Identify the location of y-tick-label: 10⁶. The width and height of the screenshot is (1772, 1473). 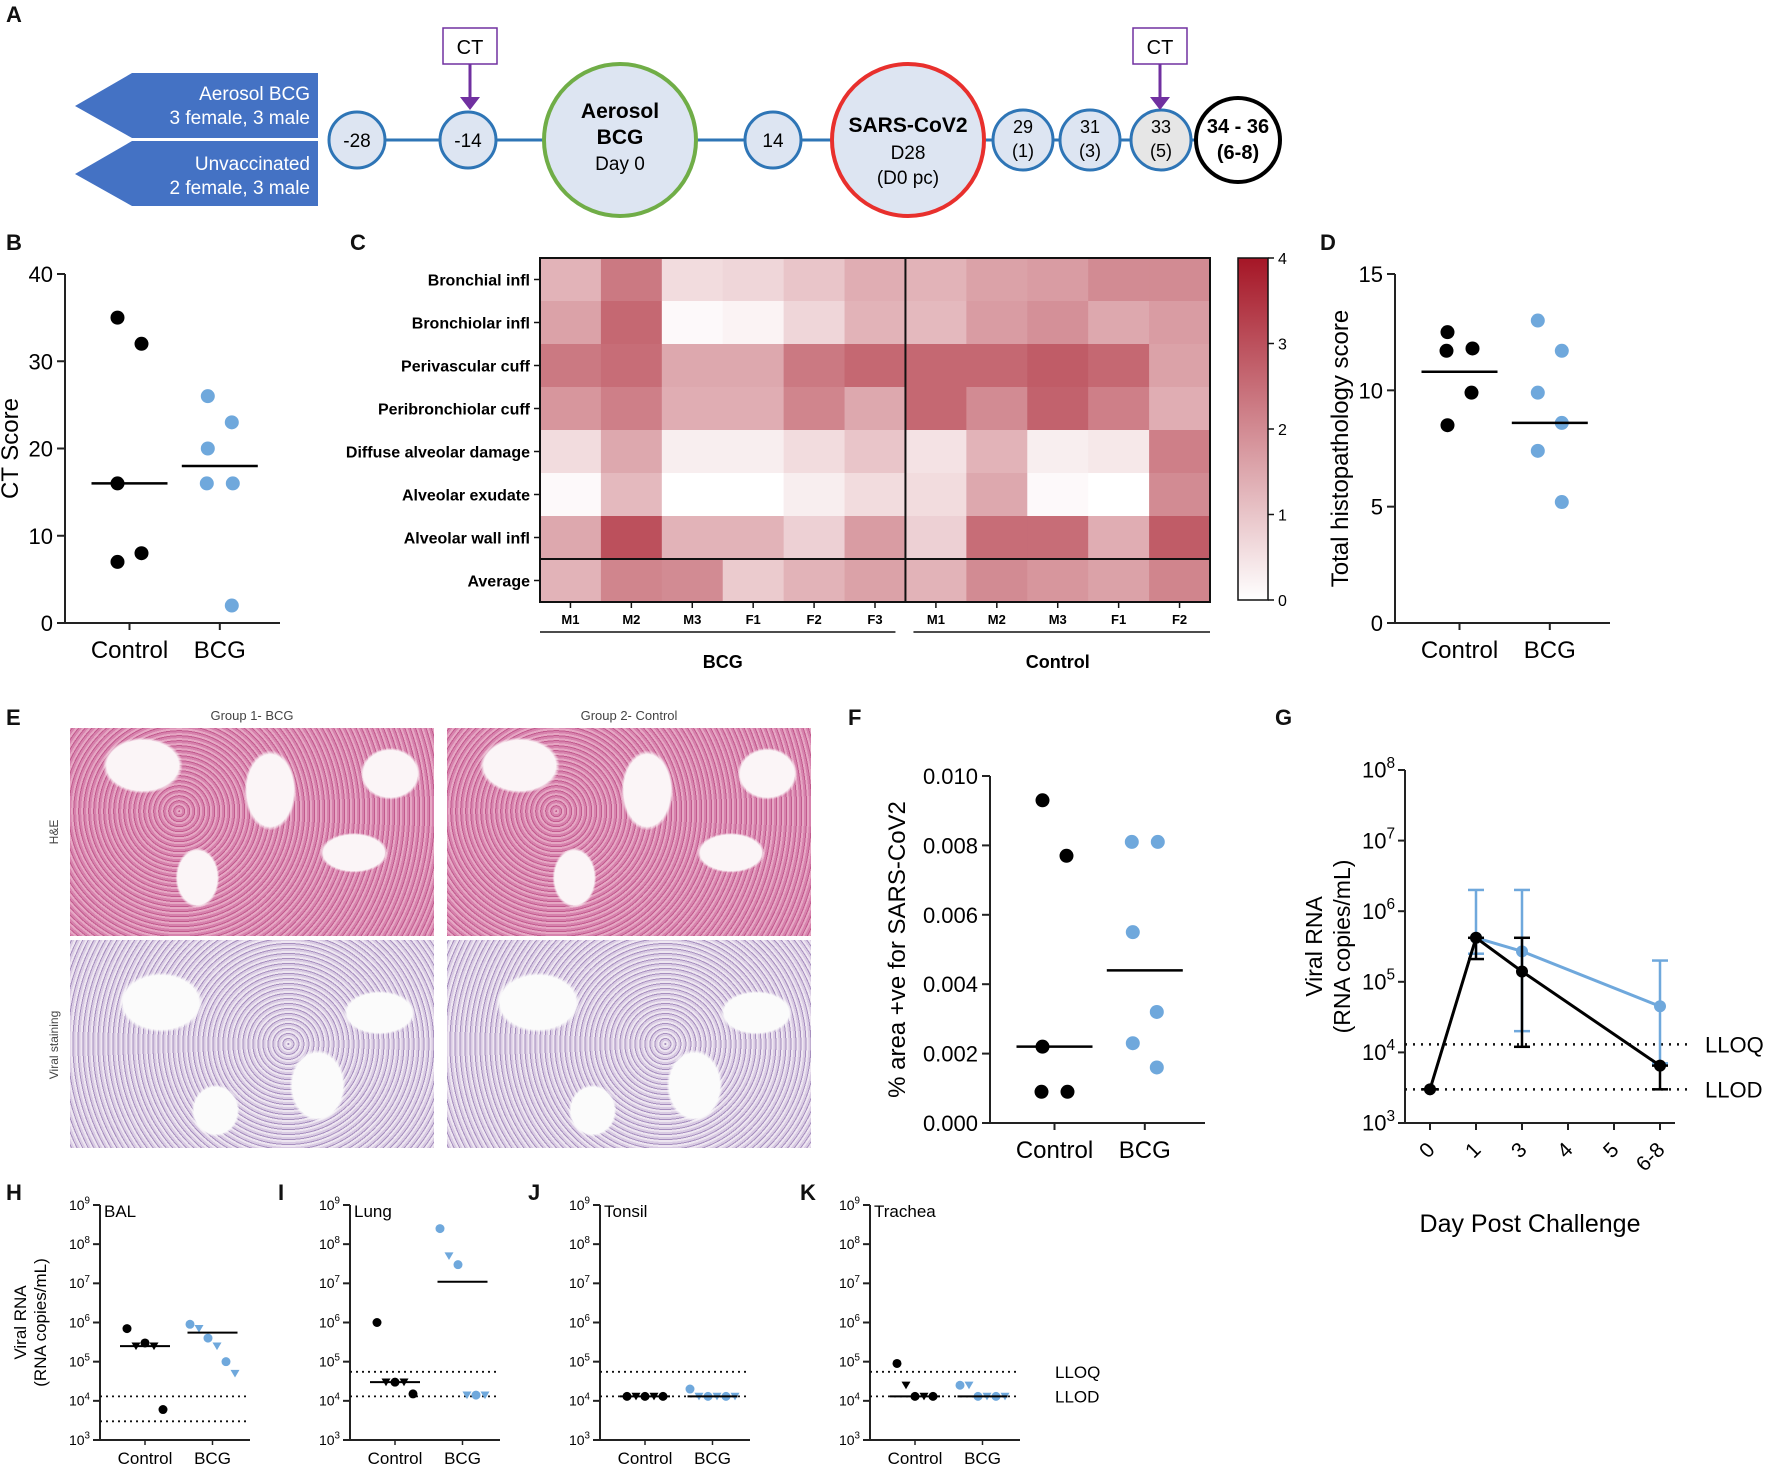
(1378, 910).